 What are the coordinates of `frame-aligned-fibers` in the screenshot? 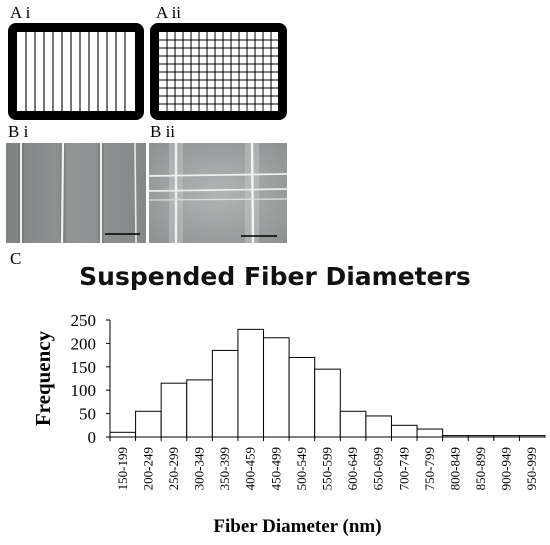 It's located at (76, 71).